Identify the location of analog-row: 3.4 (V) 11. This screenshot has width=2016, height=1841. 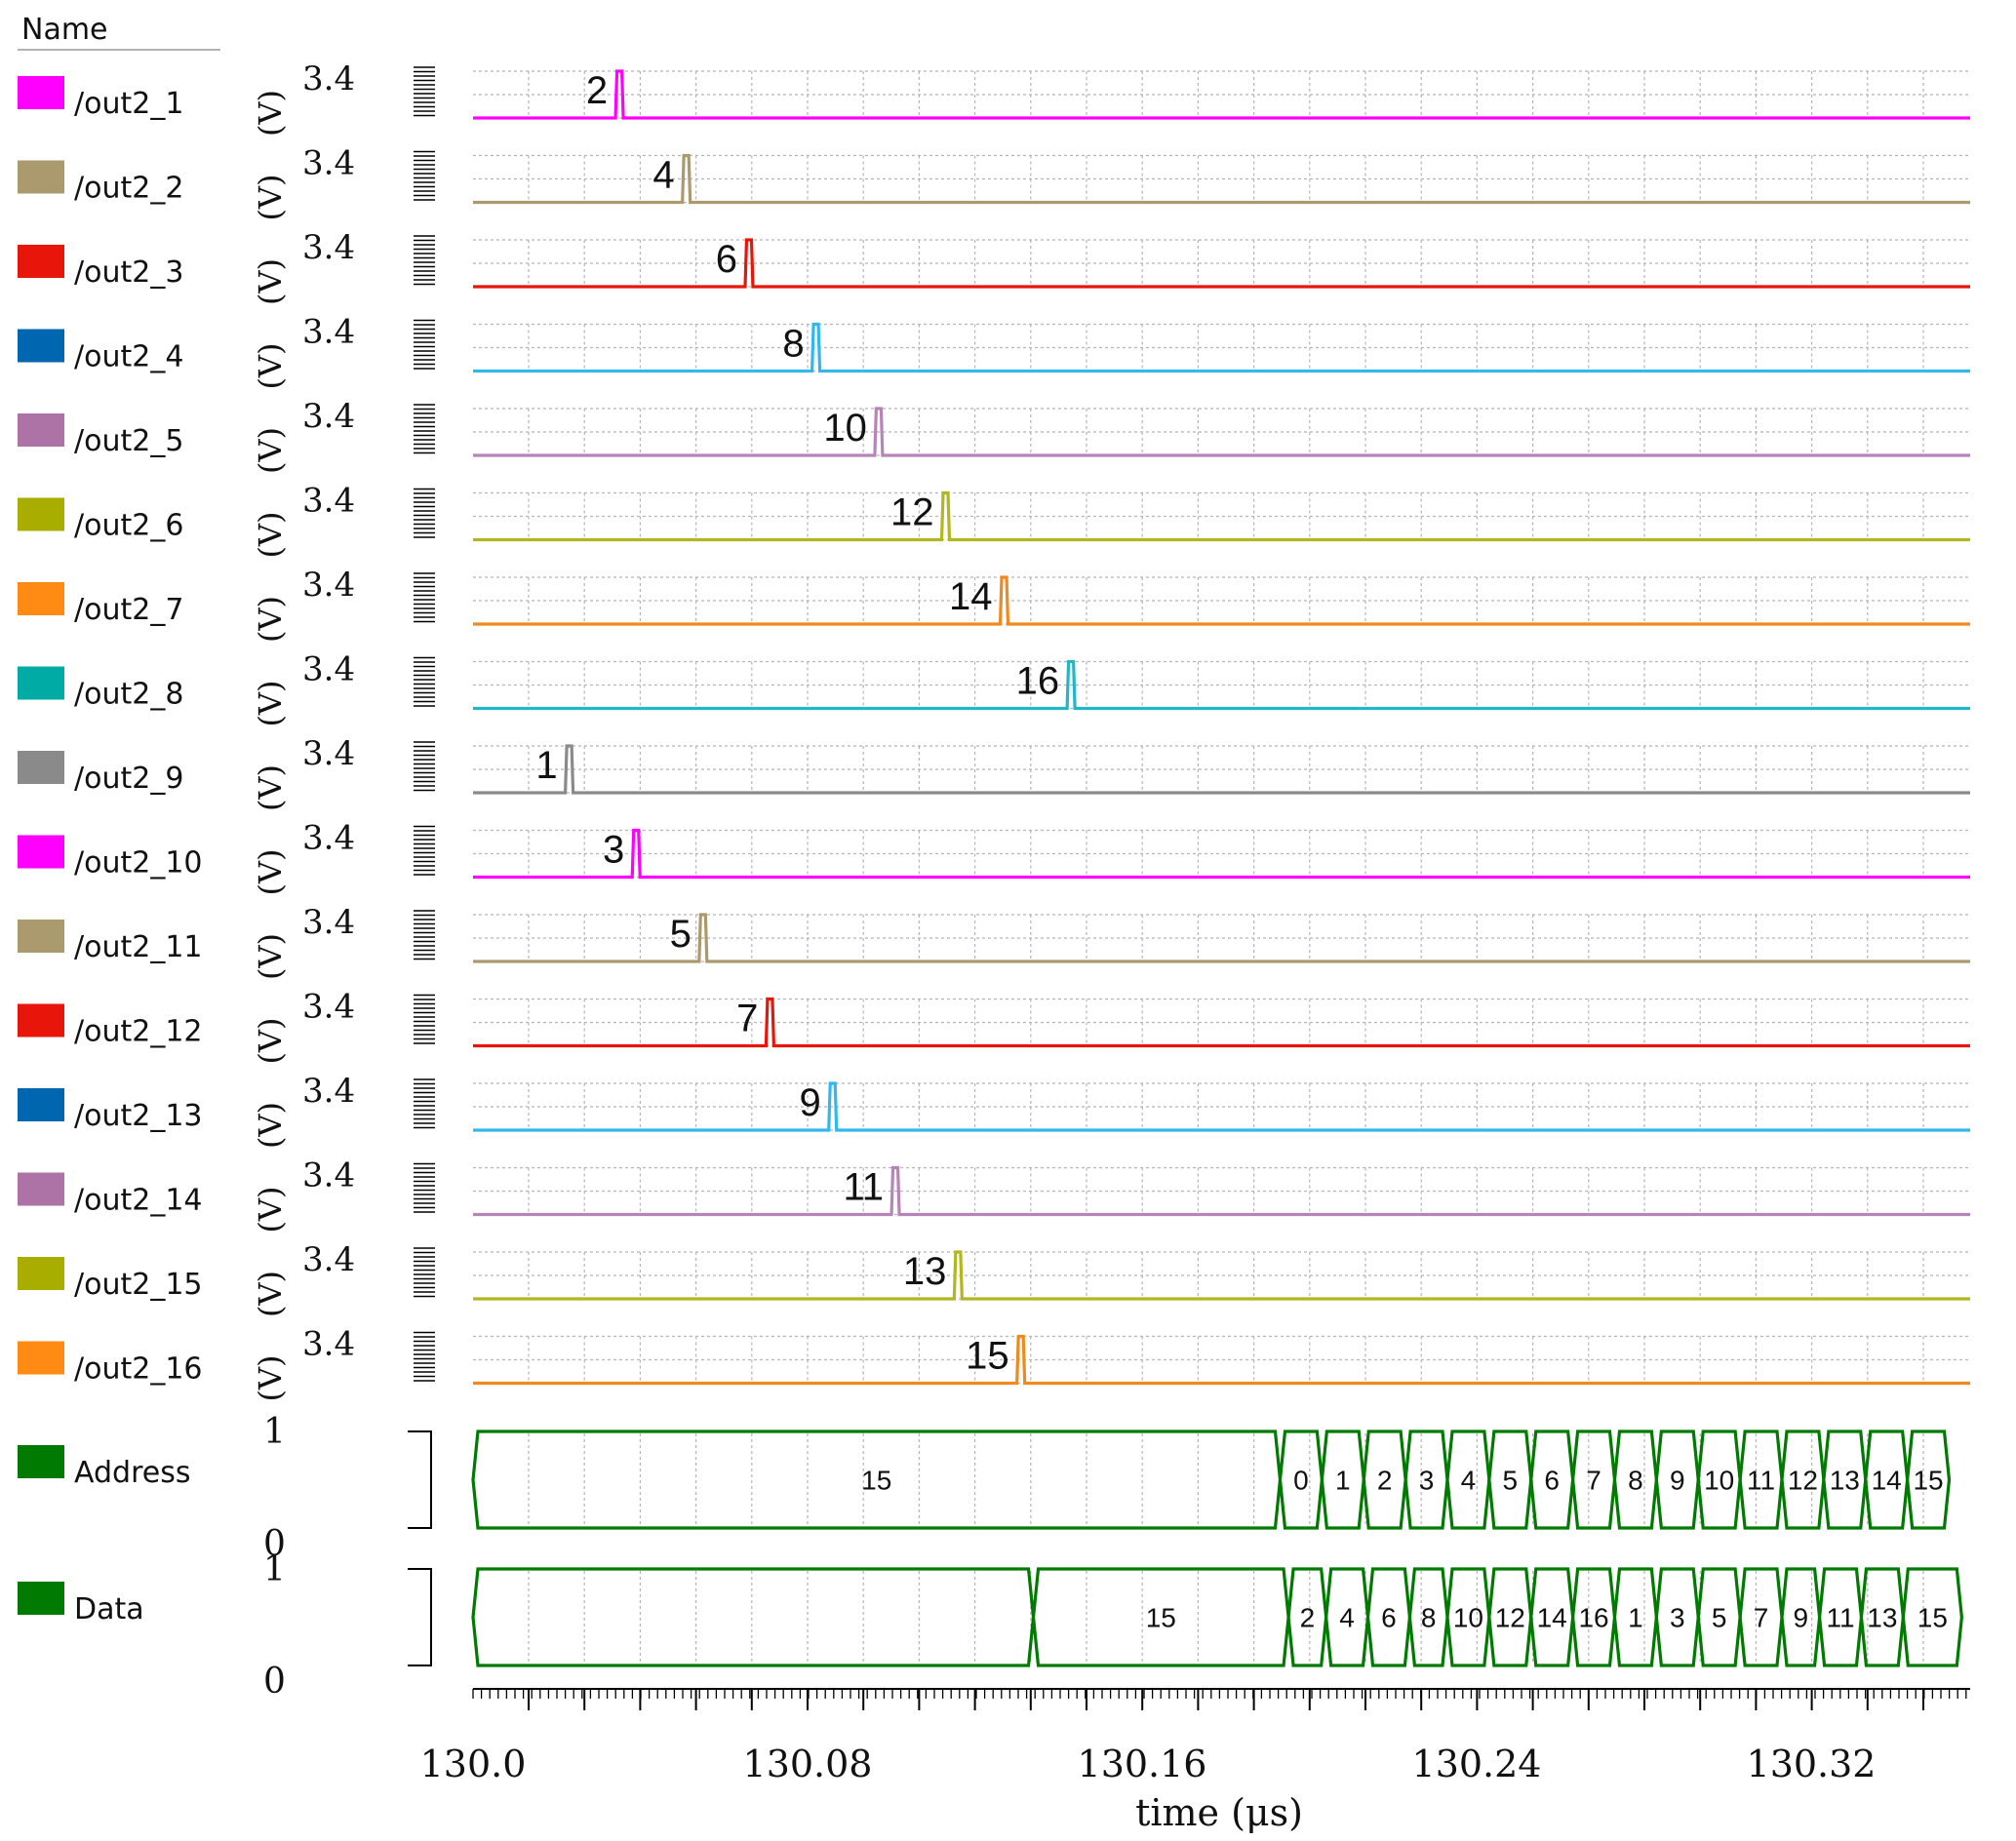
(1111, 1195).